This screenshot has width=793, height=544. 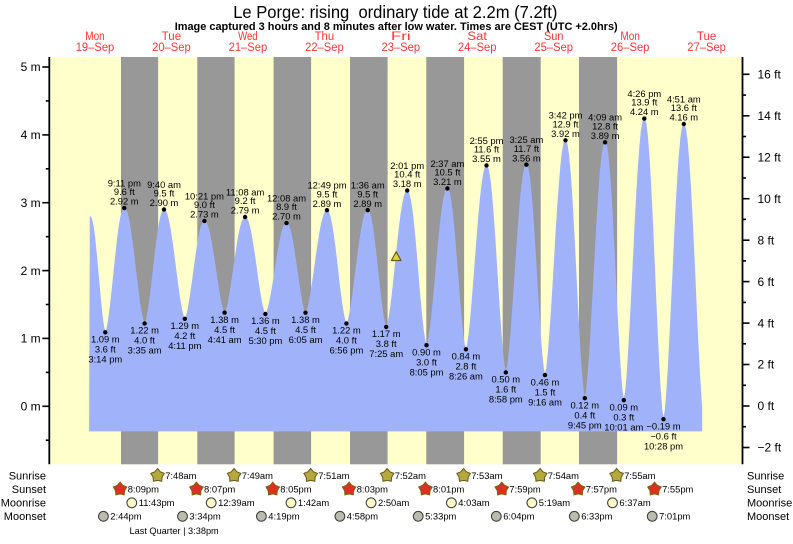 I want to click on svg-text: 13.9 ft, so click(x=644, y=102).